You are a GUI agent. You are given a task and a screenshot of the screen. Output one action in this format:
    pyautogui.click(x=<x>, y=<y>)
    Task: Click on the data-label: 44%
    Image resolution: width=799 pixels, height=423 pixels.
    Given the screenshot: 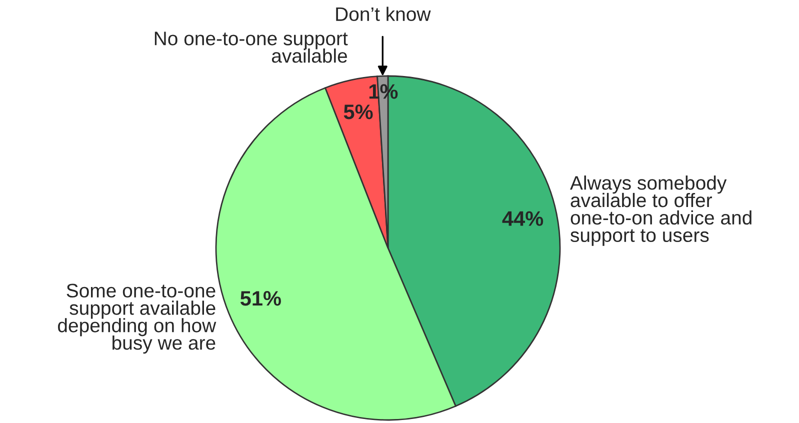 What is the action you would take?
    pyautogui.click(x=523, y=218)
    